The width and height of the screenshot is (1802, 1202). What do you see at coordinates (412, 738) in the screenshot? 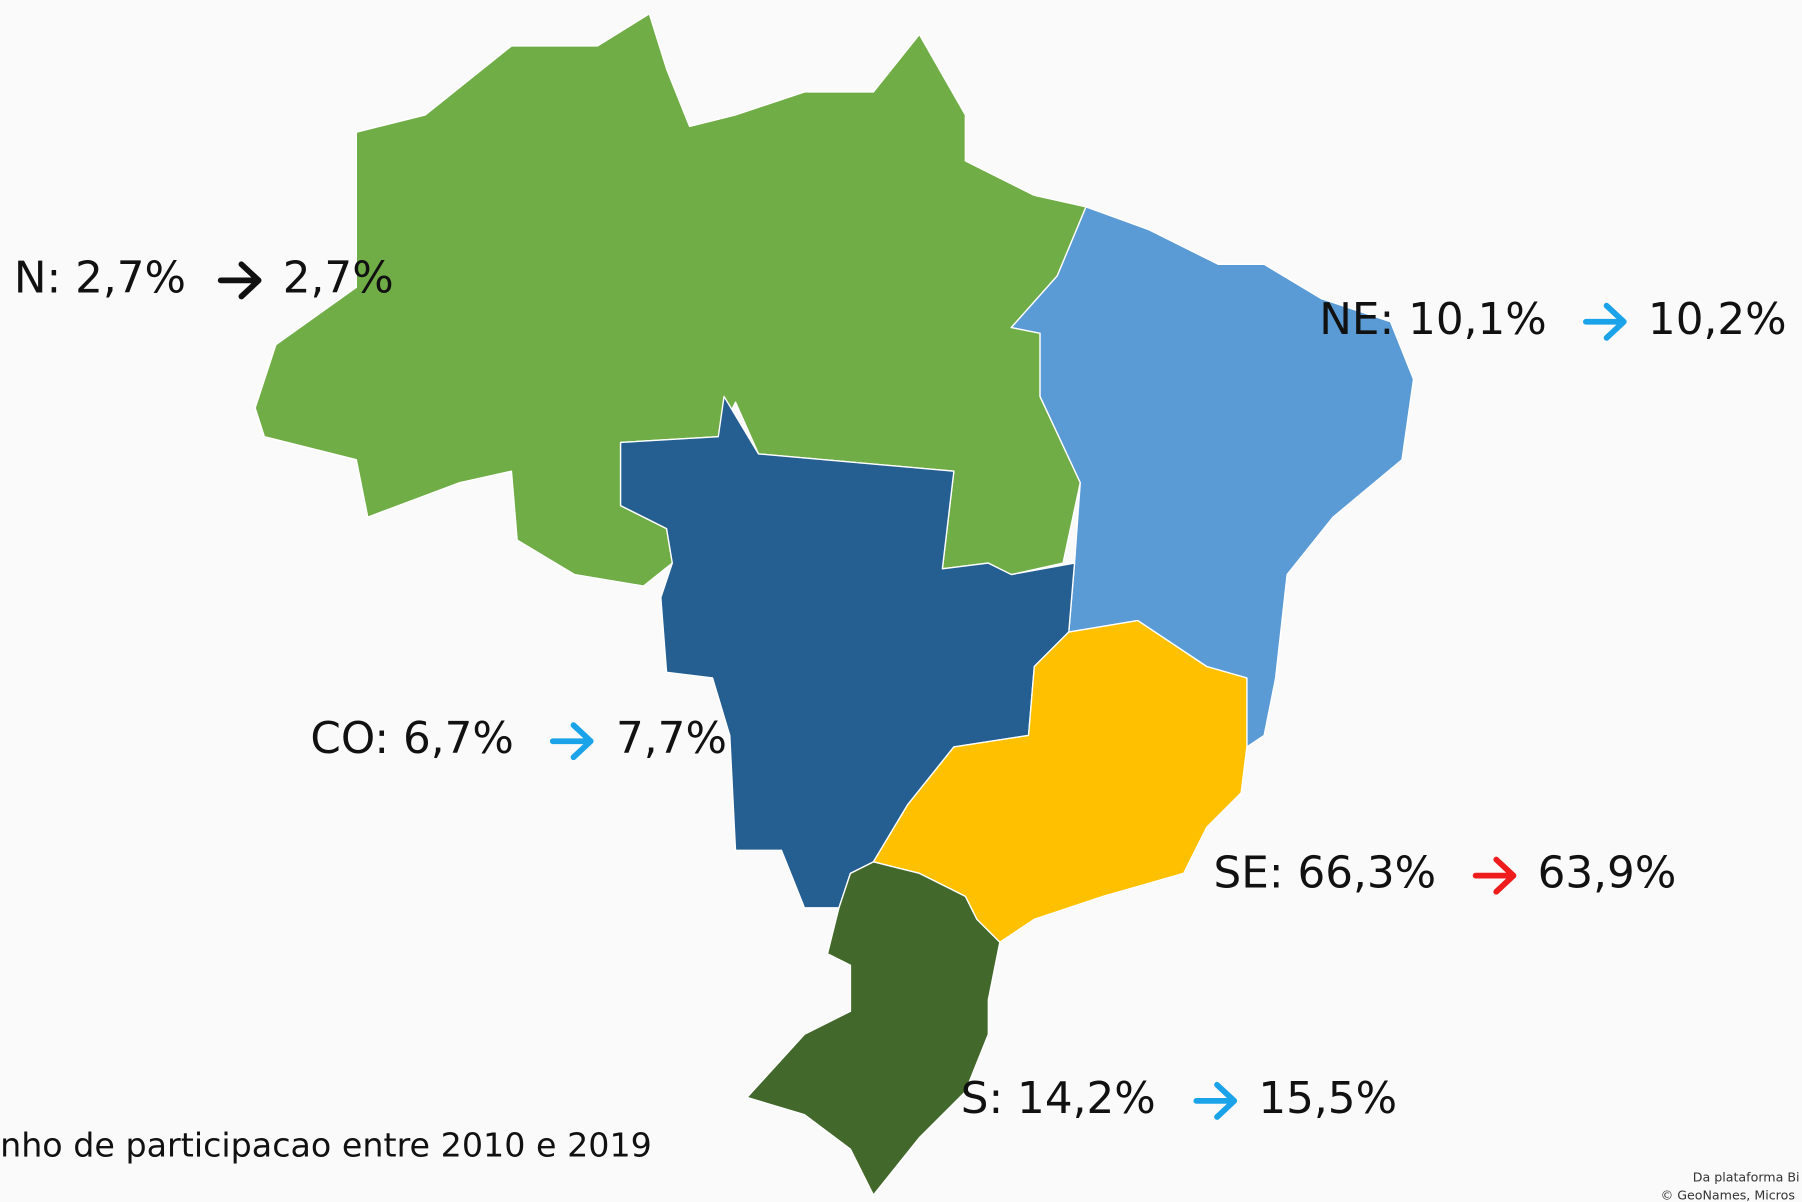
I see `region-label: CO: 6,7%` at bounding box center [412, 738].